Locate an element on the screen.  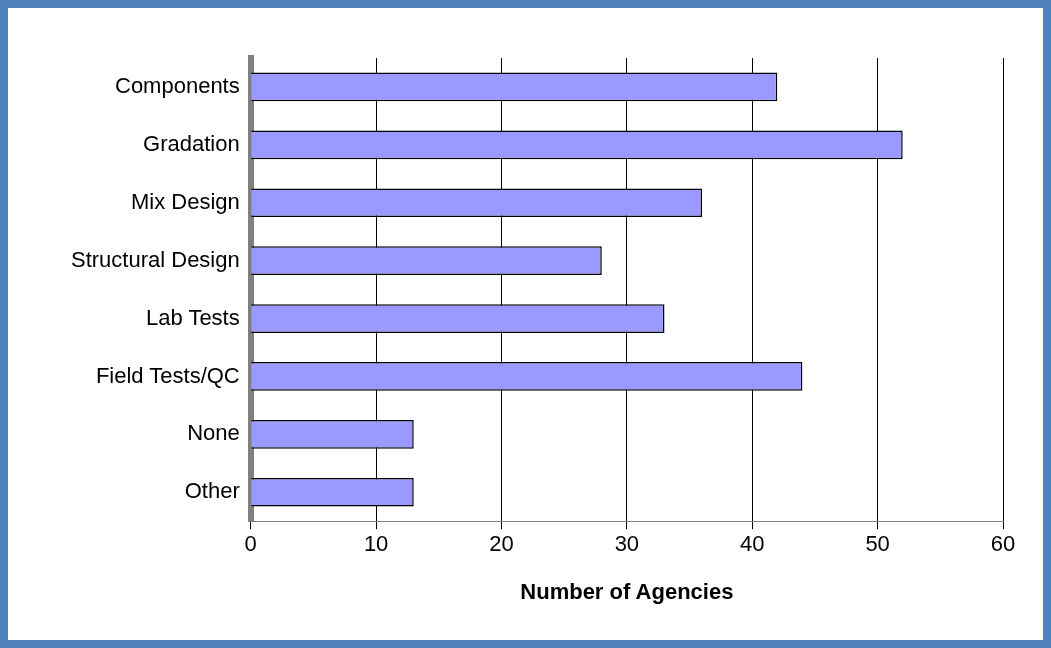
y-tick-label: Lab Tests is located at coordinates (192, 317).